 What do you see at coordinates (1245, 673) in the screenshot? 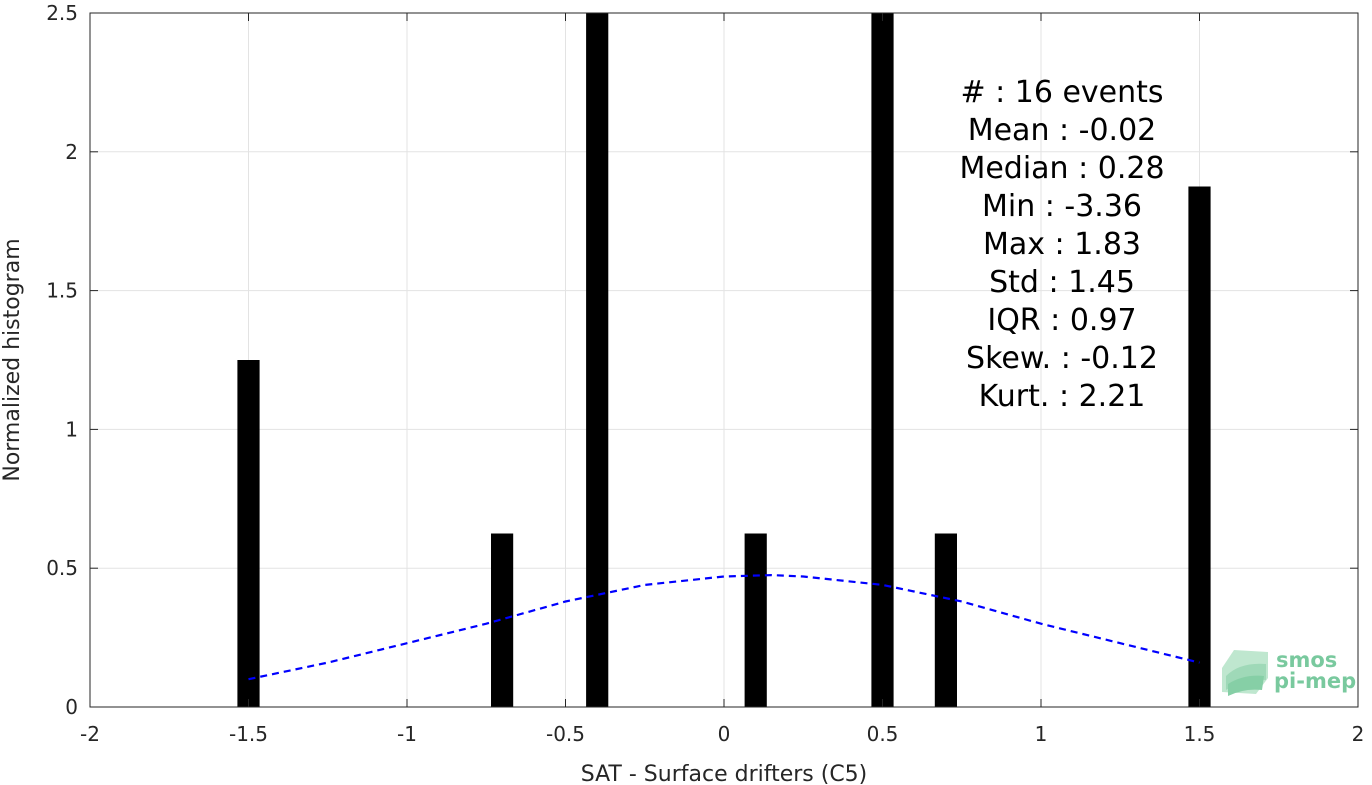
I see `logo-mark-icon` at bounding box center [1245, 673].